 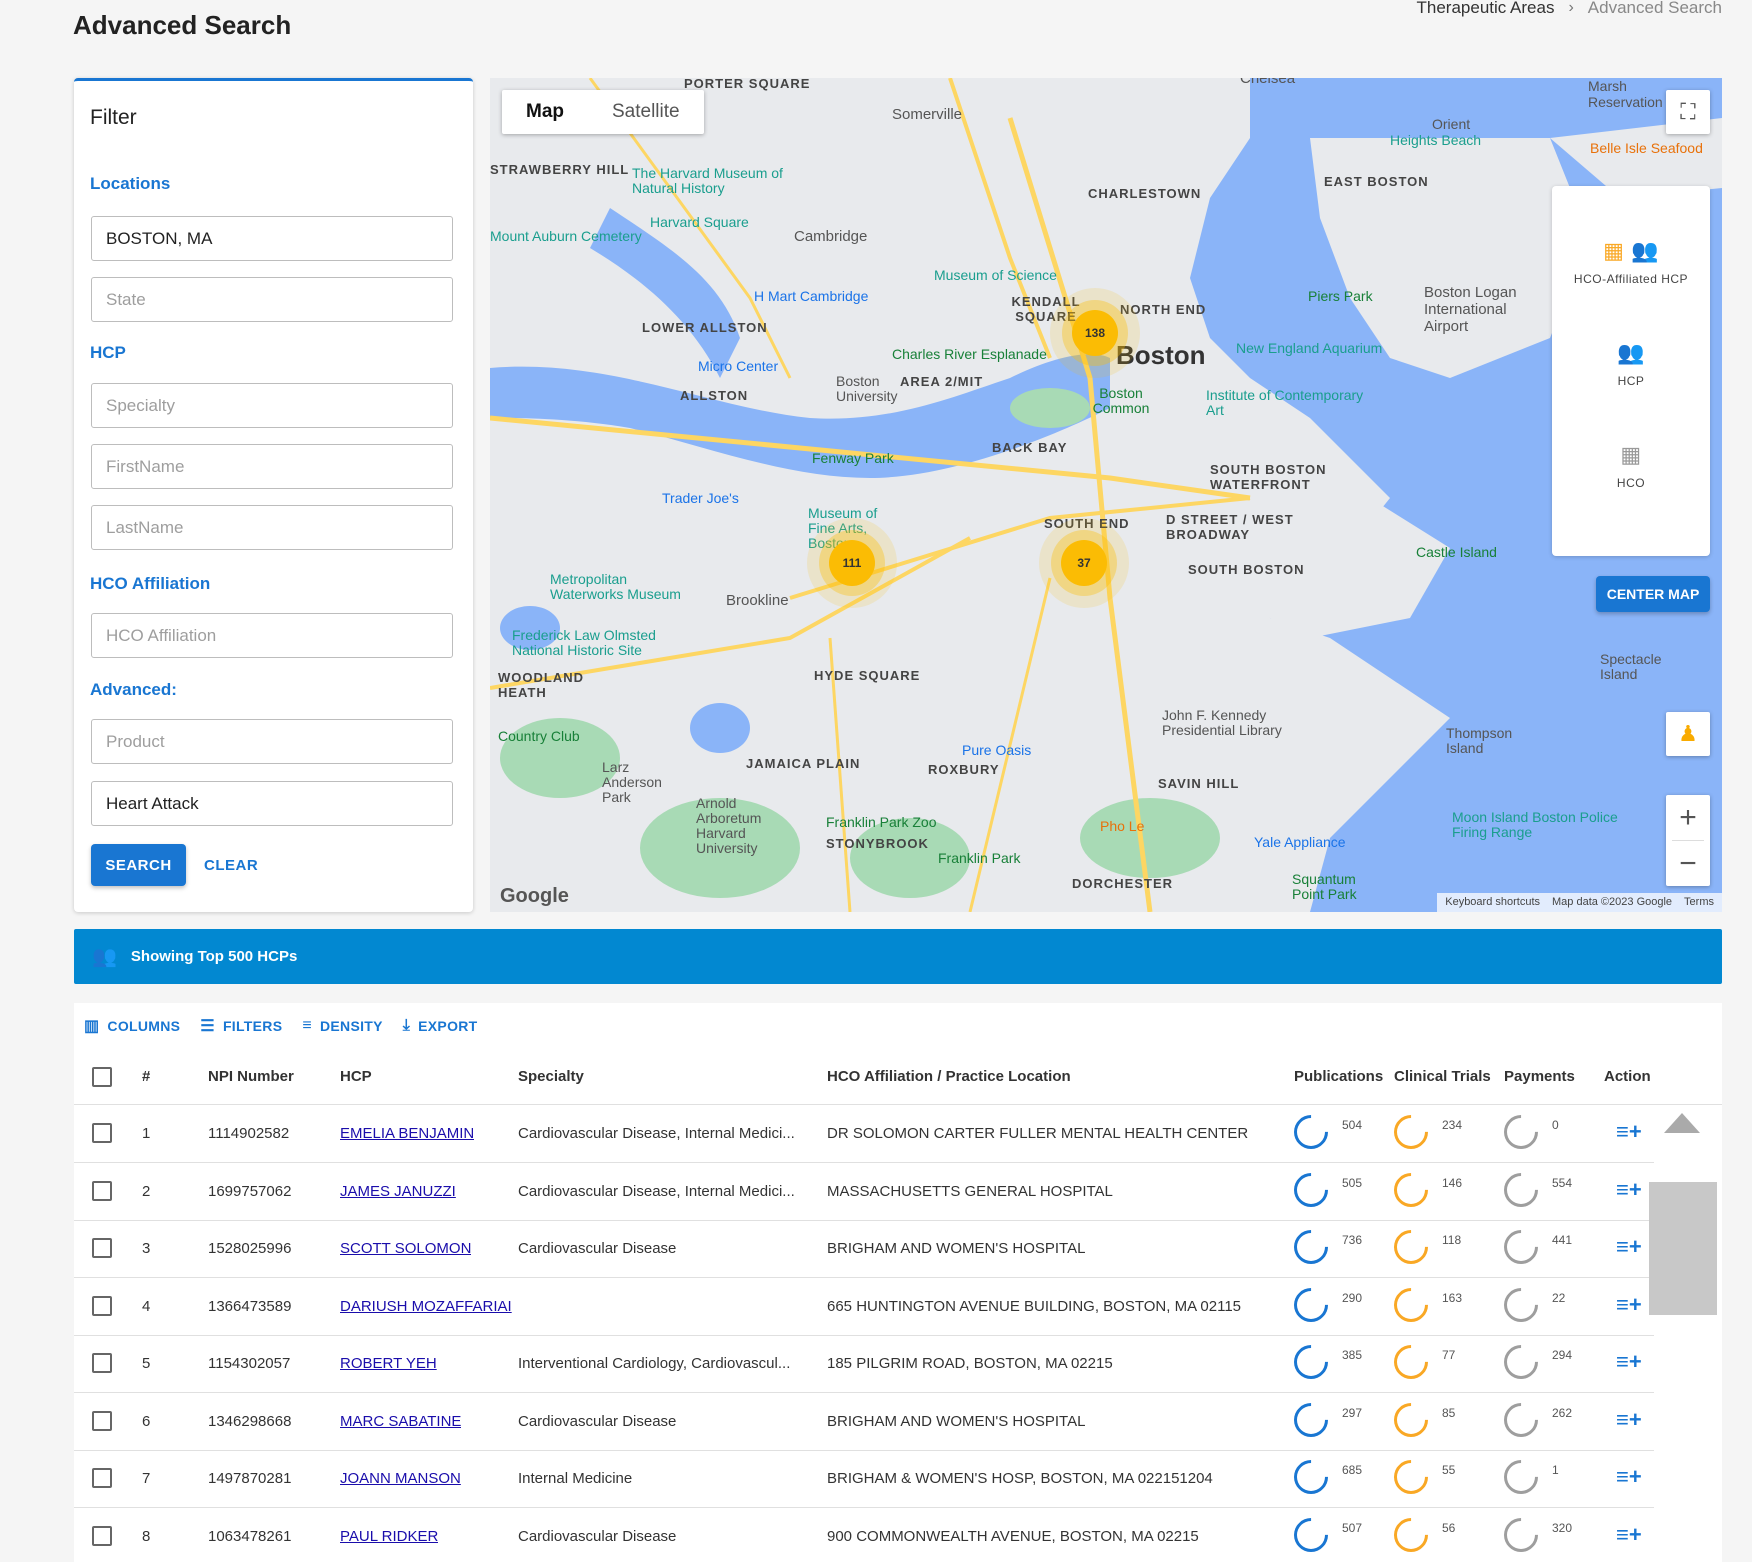 What do you see at coordinates (1442, 1076) in the screenshot?
I see `column-header-clinical-trials: Clinical Trials` at bounding box center [1442, 1076].